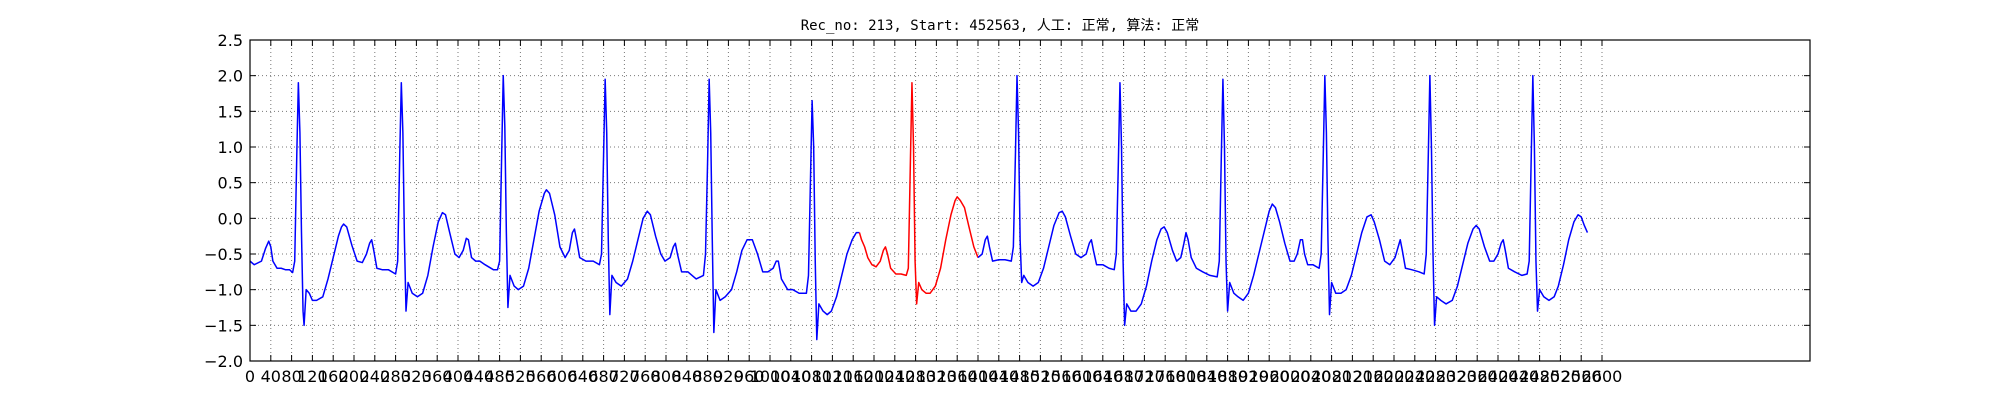 This screenshot has width=2000, height=400. Describe the element at coordinates (1061, 376) in the screenshot. I see `x-tick-label: 1560` at that location.